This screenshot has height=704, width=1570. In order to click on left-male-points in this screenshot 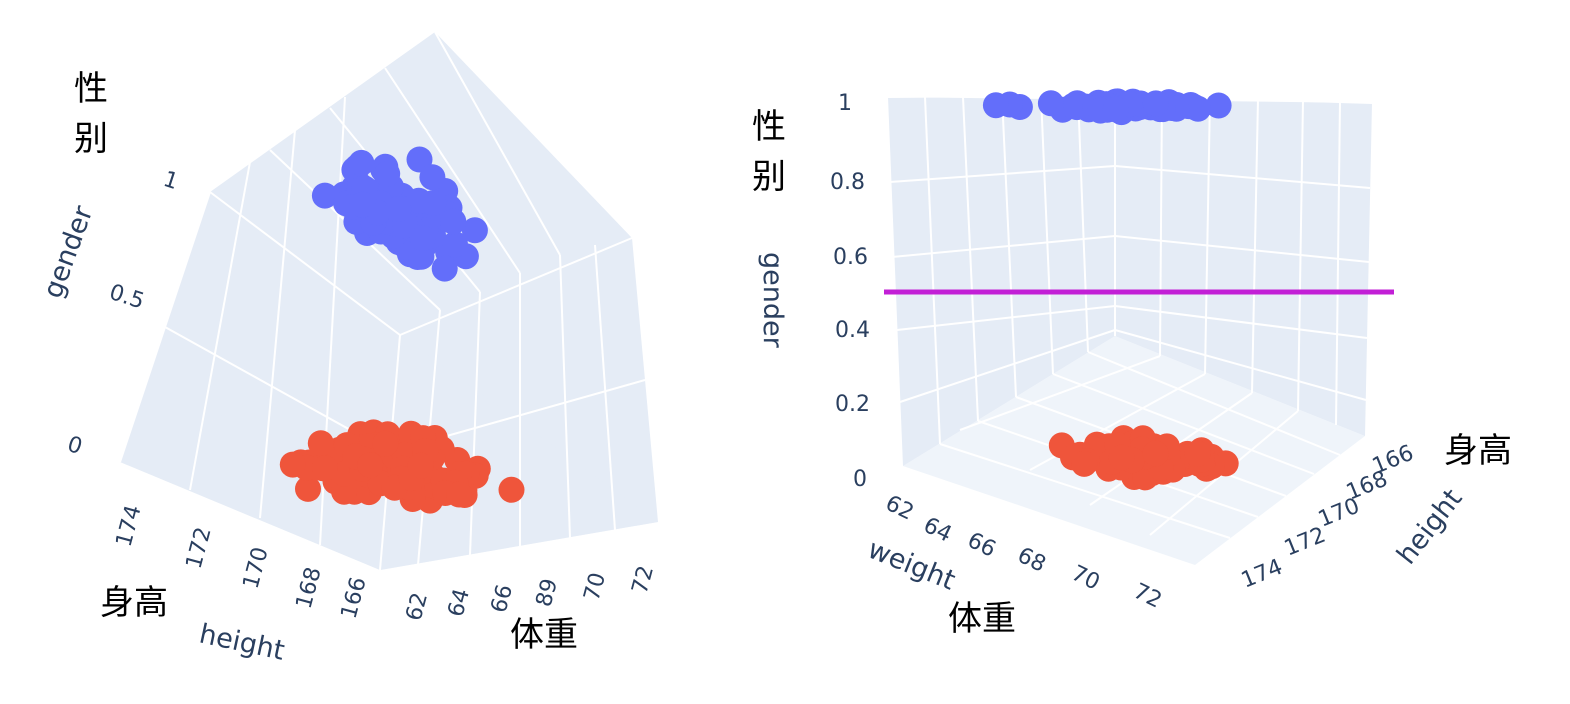, I will do `click(402, 466)`.